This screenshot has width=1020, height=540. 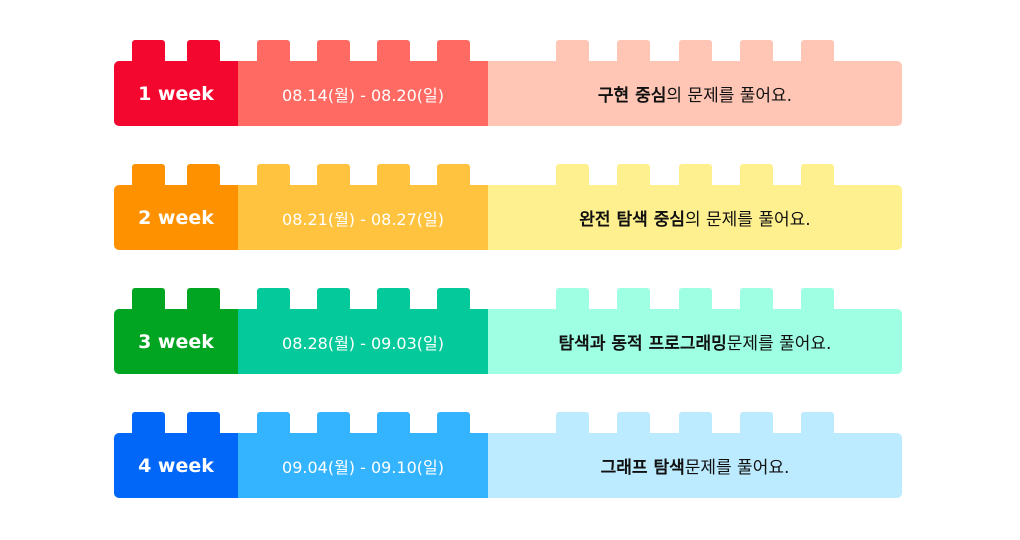 I want to click on description: 구현 중심 의 문제를 풀어요., so click(x=695, y=93).